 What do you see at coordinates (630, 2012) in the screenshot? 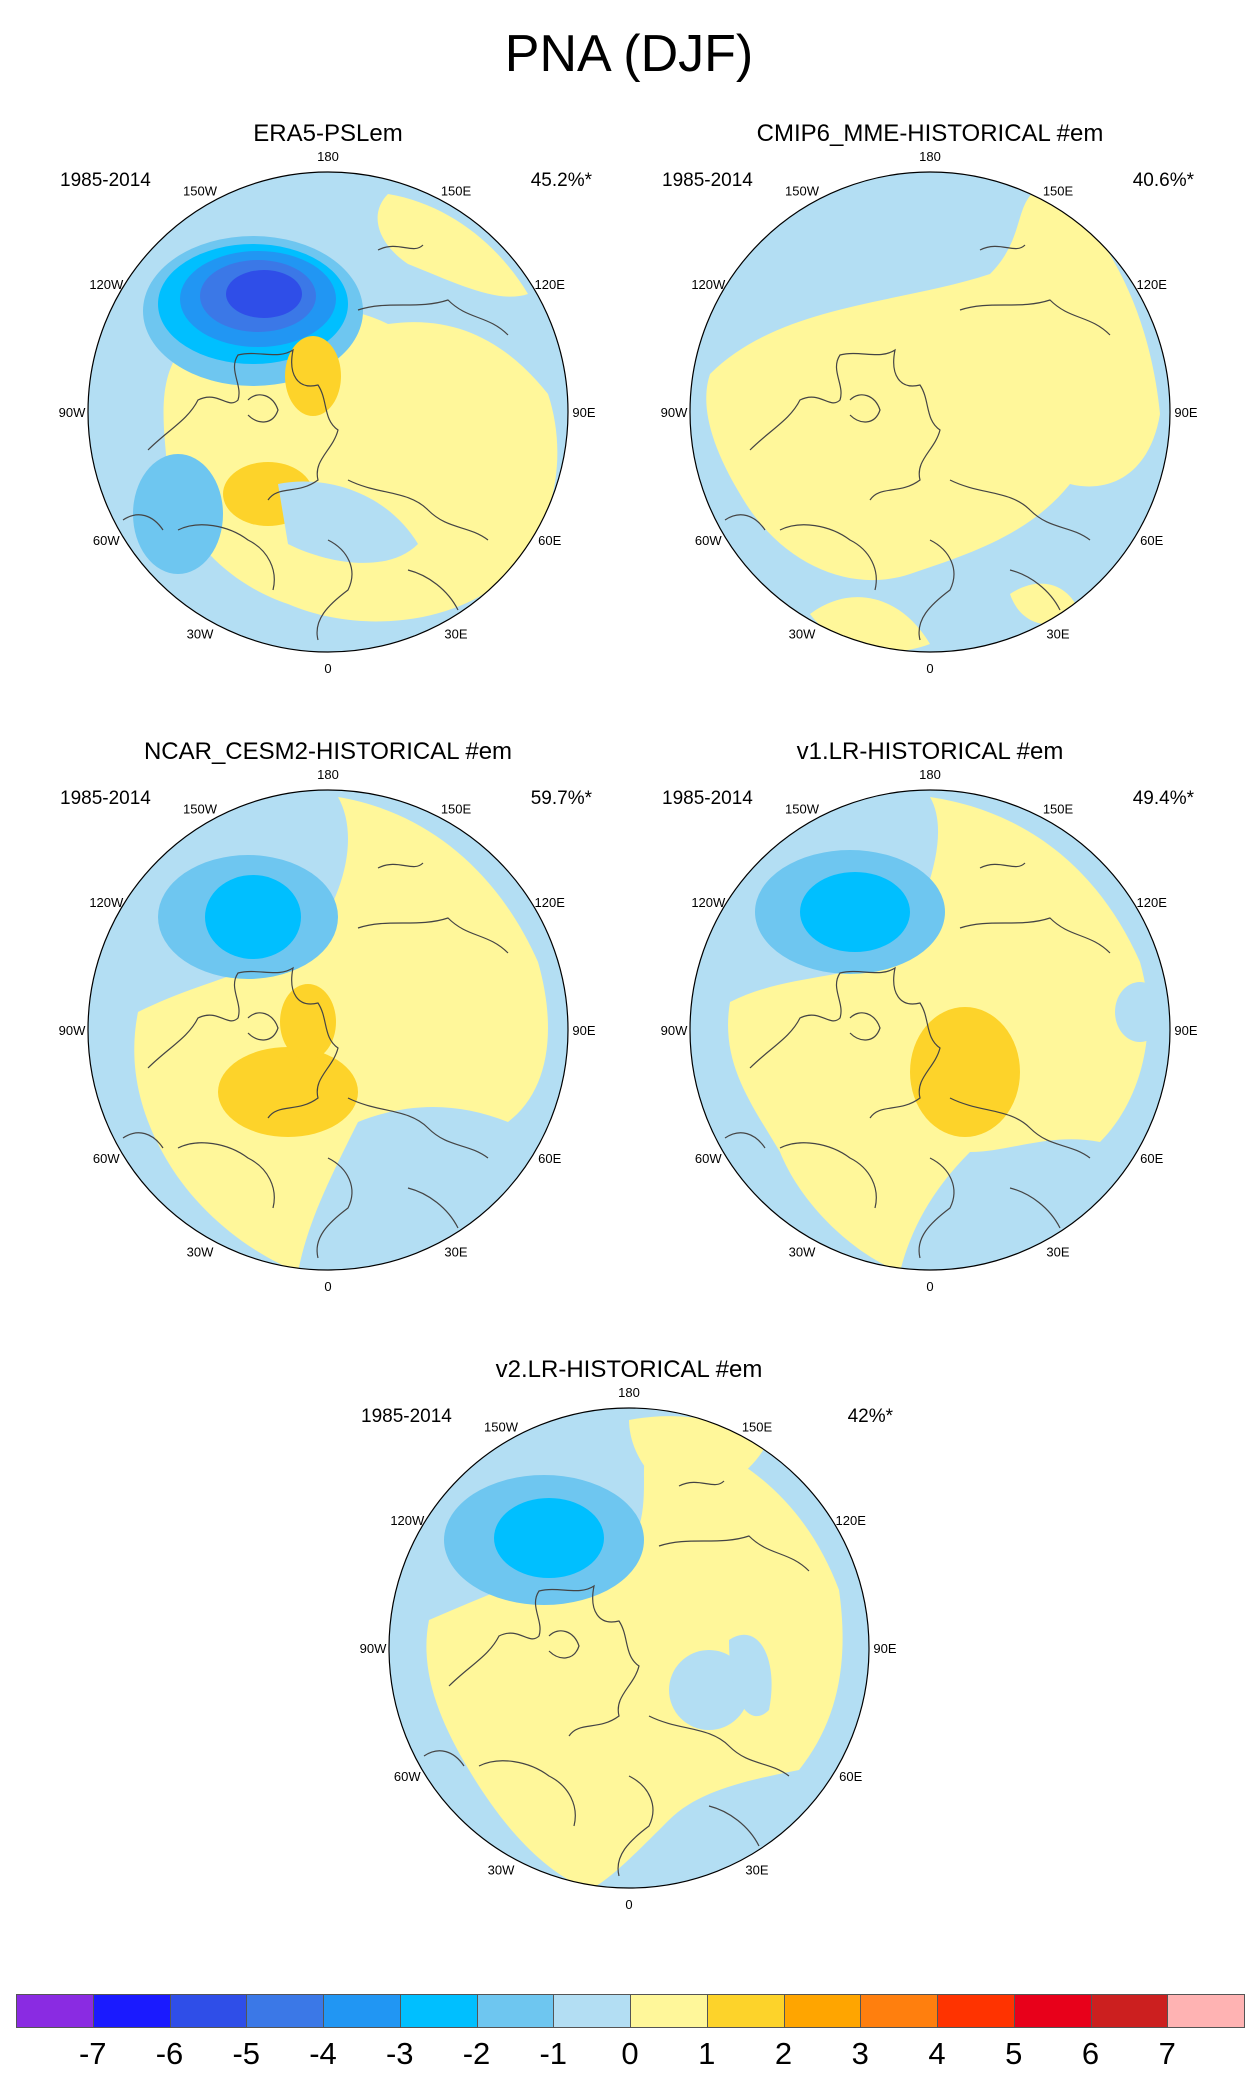
I see `colorbar` at bounding box center [630, 2012].